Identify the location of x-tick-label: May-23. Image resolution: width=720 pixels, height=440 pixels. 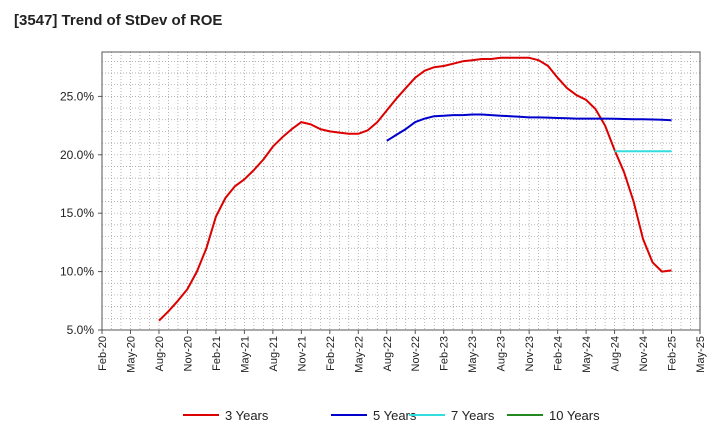
(473, 354).